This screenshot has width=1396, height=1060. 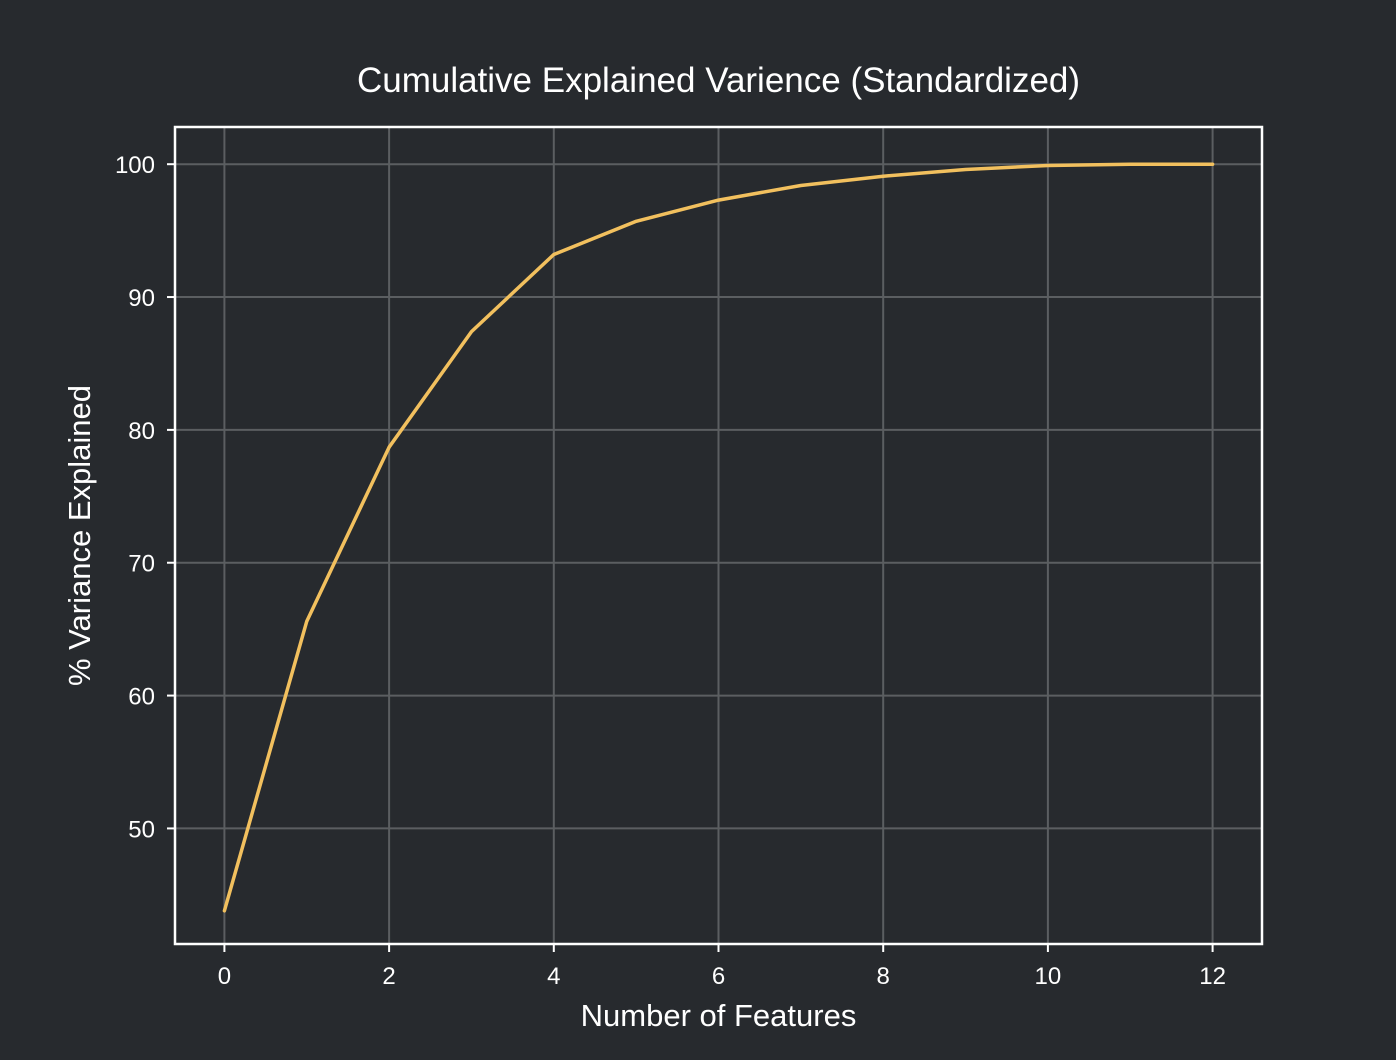 What do you see at coordinates (553, 976) in the screenshot?
I see `x-tick-label: 4` at bounding box center [553, 976].